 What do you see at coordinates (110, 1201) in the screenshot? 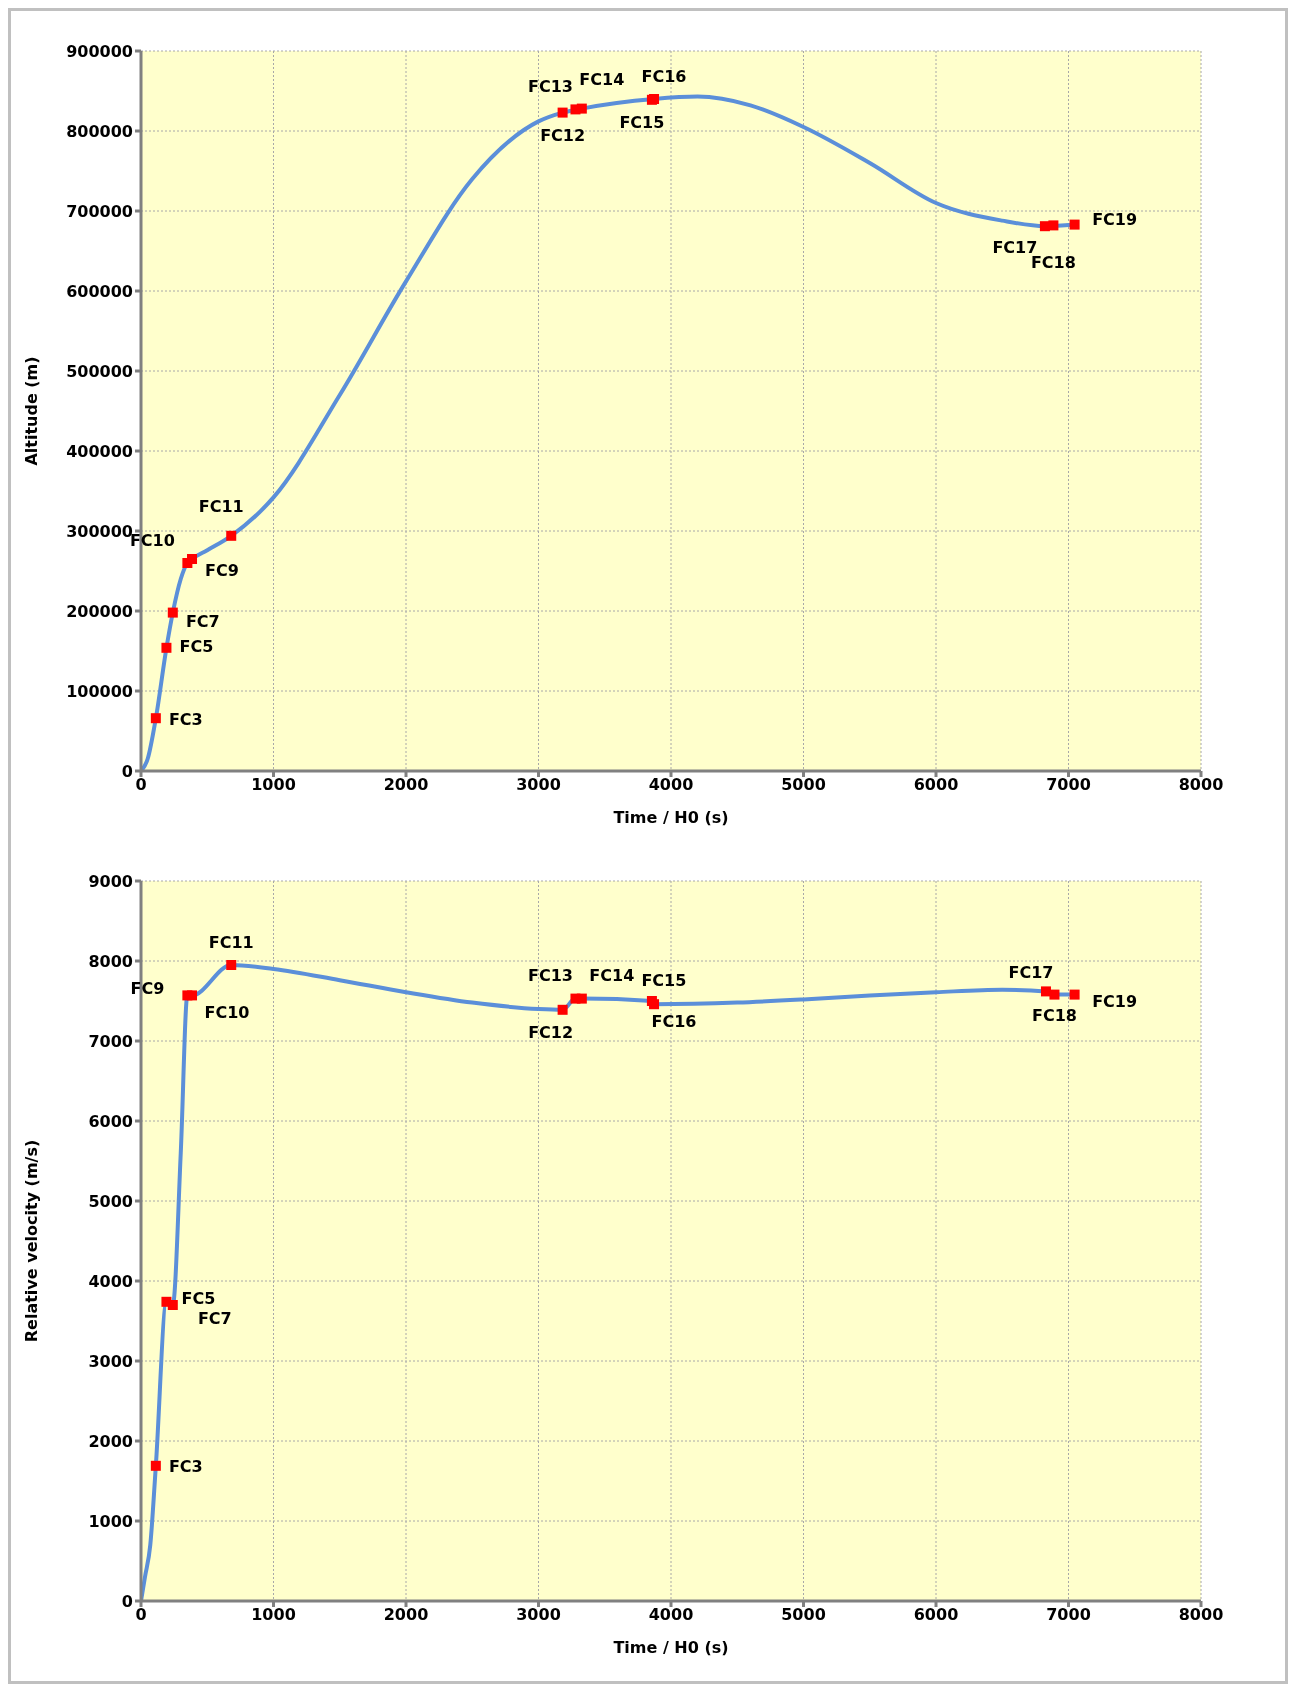
I see `y-tick-label: 5000` at bounding box center [110, 1201].